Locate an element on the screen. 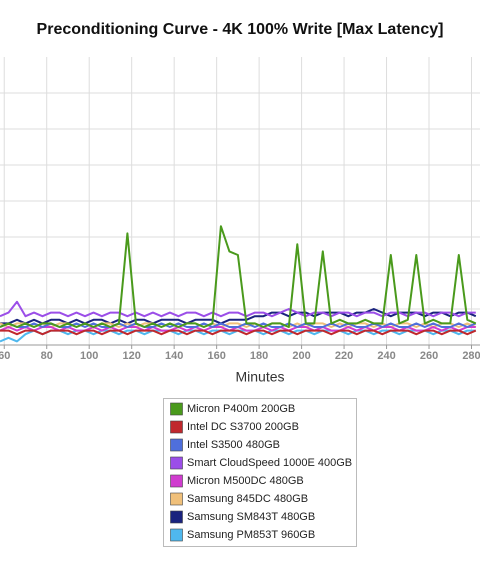 Image resolution: width=480 pixels, height=565 pixels. legend-label: Samsung SM843T 480GB is located at coordinates (251, 517).